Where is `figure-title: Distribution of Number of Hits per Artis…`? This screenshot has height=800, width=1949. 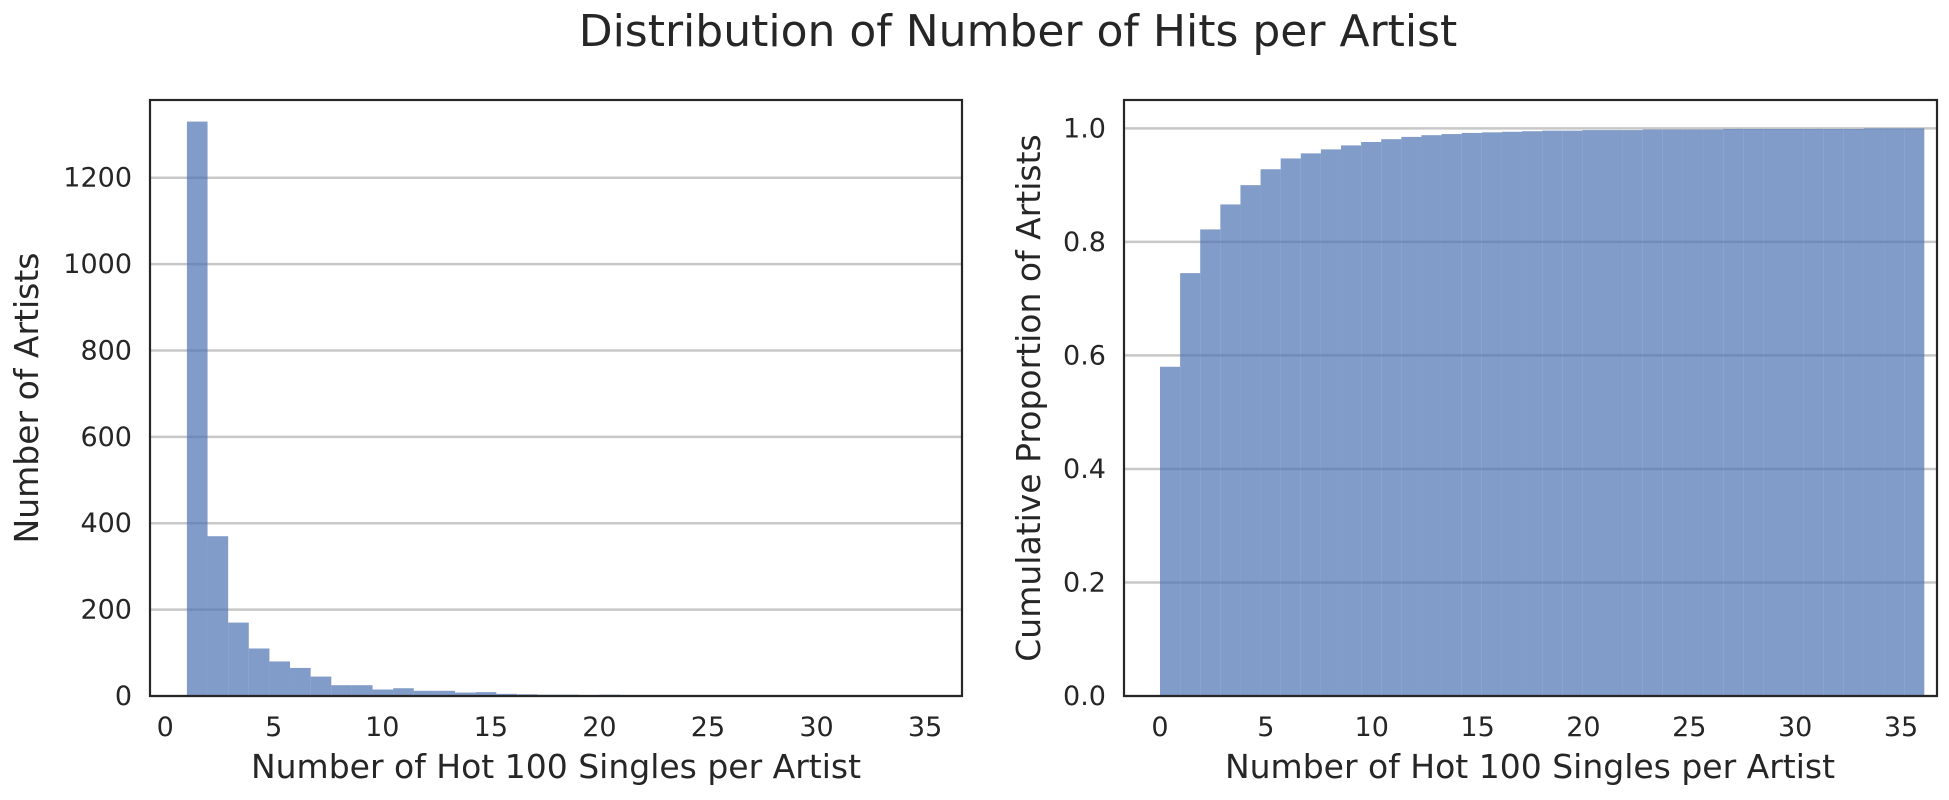 figure-title: Distribution of Number of Hits per Artis… is located at coordinates (1018, 31).